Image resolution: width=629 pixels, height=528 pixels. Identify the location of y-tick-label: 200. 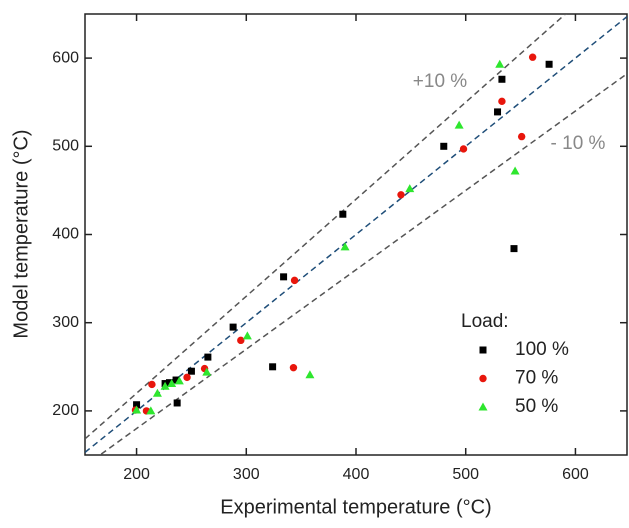
(65, 410).